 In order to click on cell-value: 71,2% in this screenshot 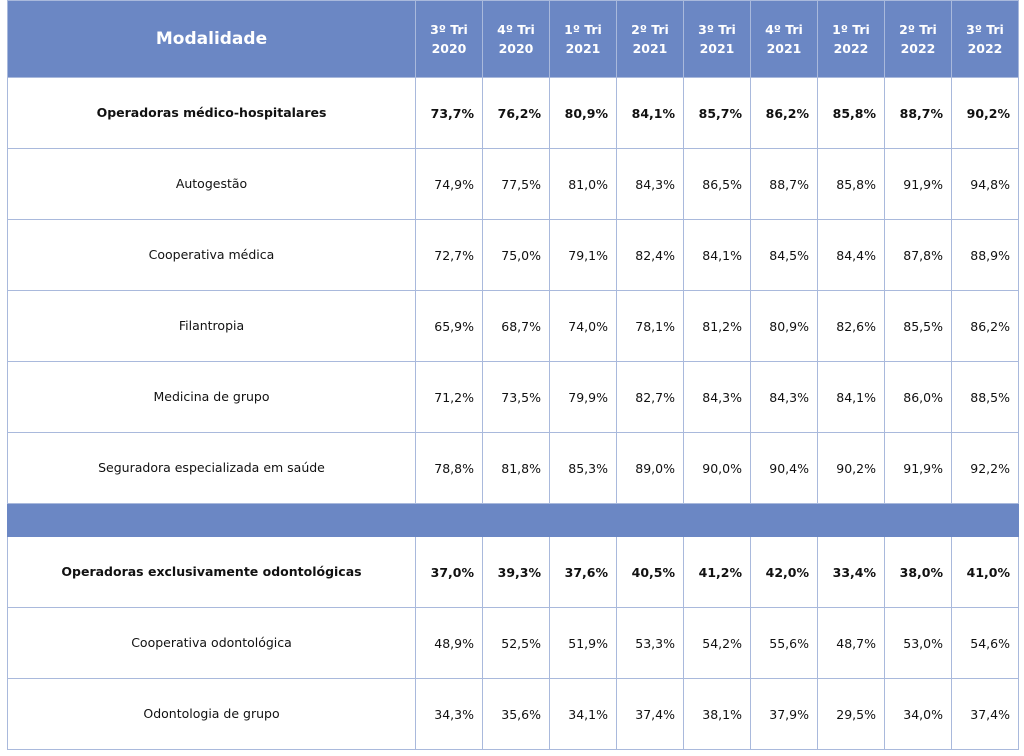, I will do `click(449, 397)`.